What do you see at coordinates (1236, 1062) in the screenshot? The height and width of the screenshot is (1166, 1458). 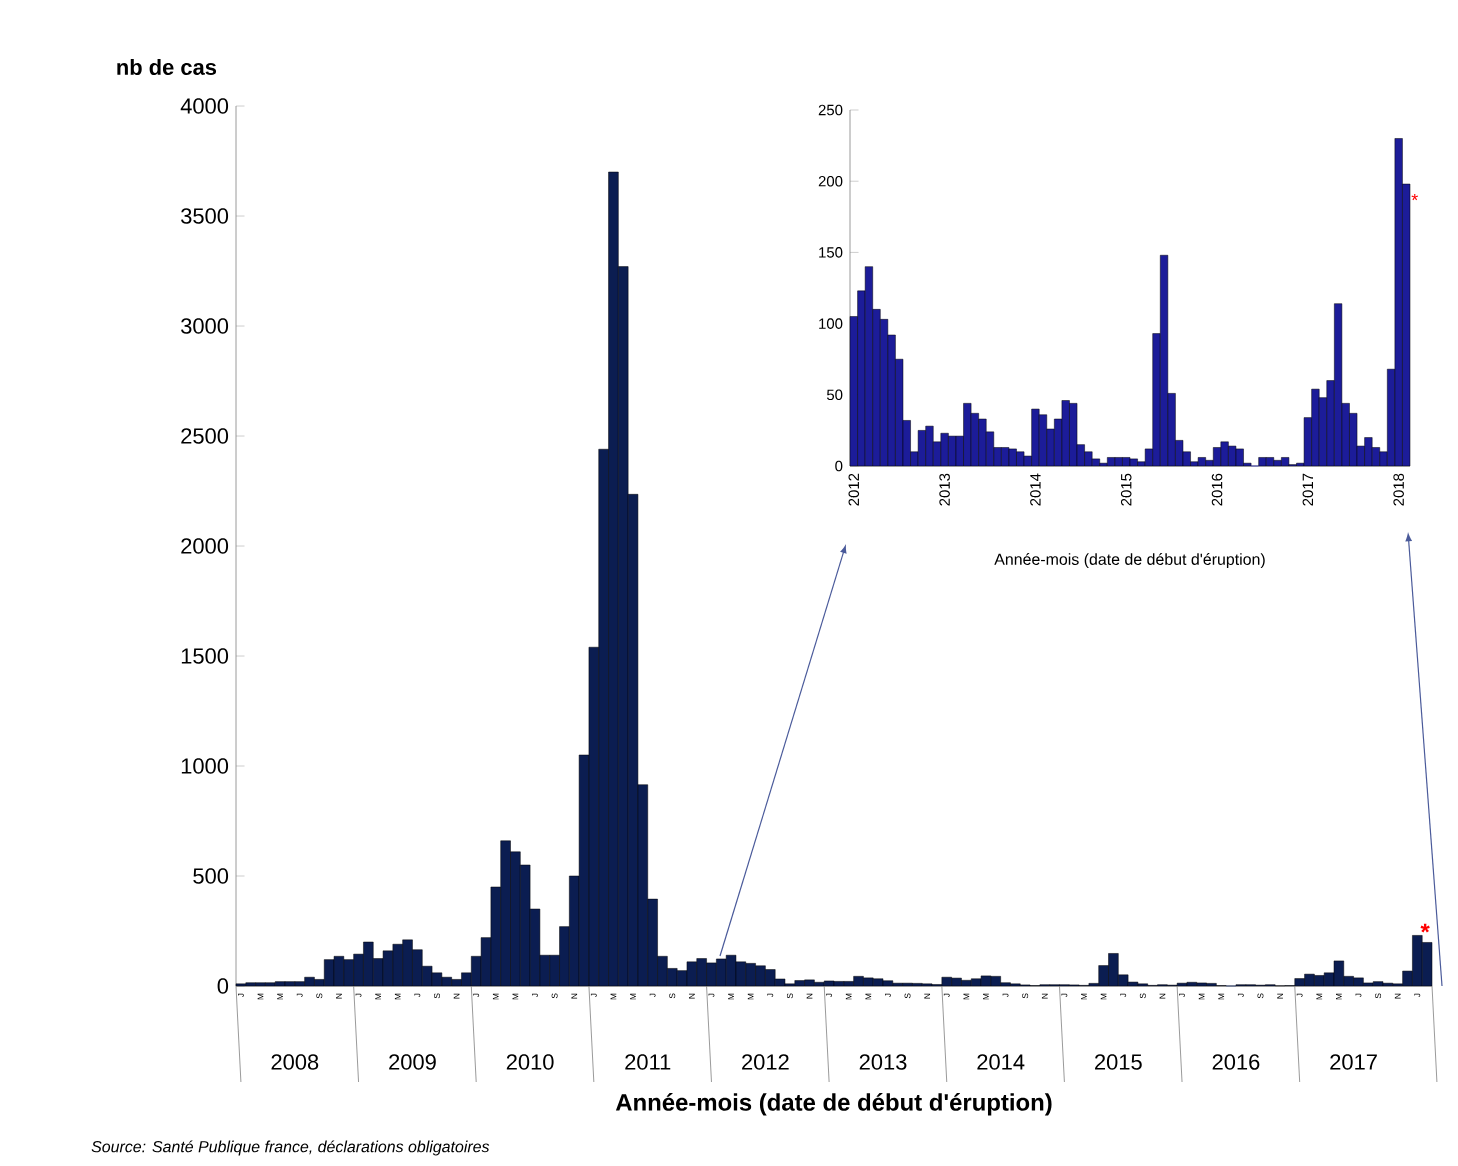 I see `text: 2016` at bounding box center [1236, 1062].